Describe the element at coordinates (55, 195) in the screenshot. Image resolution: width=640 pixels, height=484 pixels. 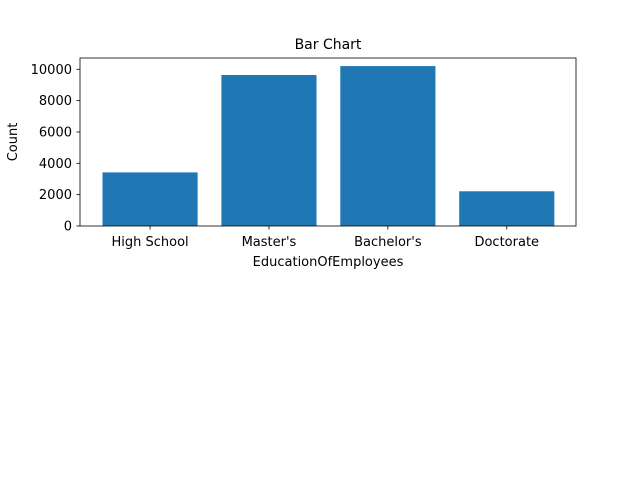
I see `y-tick-label: 2000` at that location.